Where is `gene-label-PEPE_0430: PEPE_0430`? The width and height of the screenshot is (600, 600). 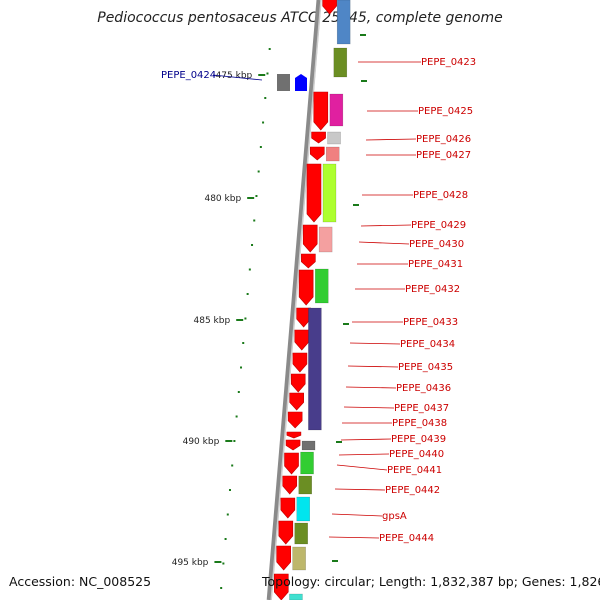
gene-label-PEPE_0430: PEPE_0430 is located at coordinates (436, 244).